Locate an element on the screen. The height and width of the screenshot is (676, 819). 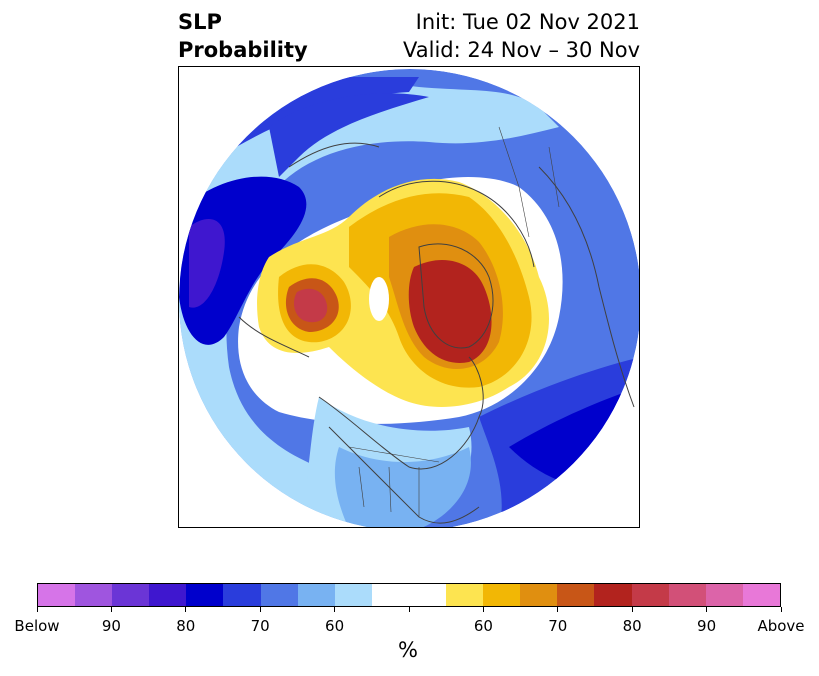
chart-title: SLP Probability is located at coordinates (243, 36).